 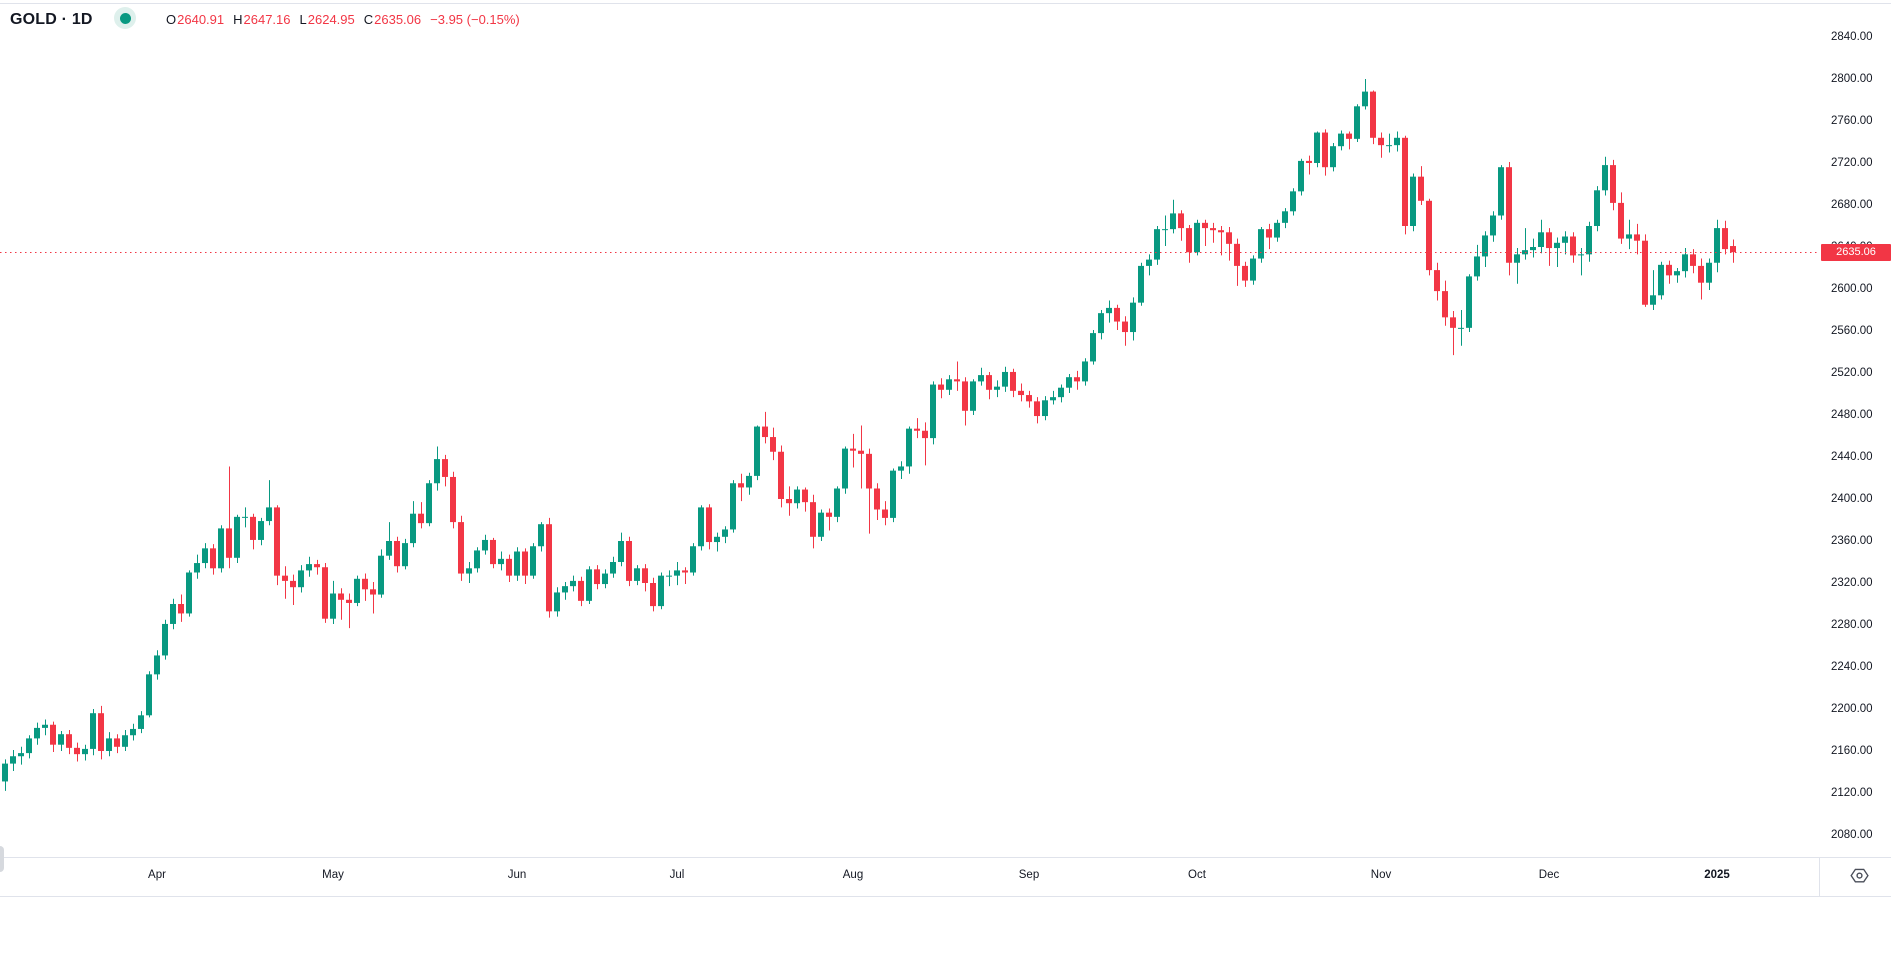 I want to click on time-axis-label-aug: Aug, so click(x=853, y=875).